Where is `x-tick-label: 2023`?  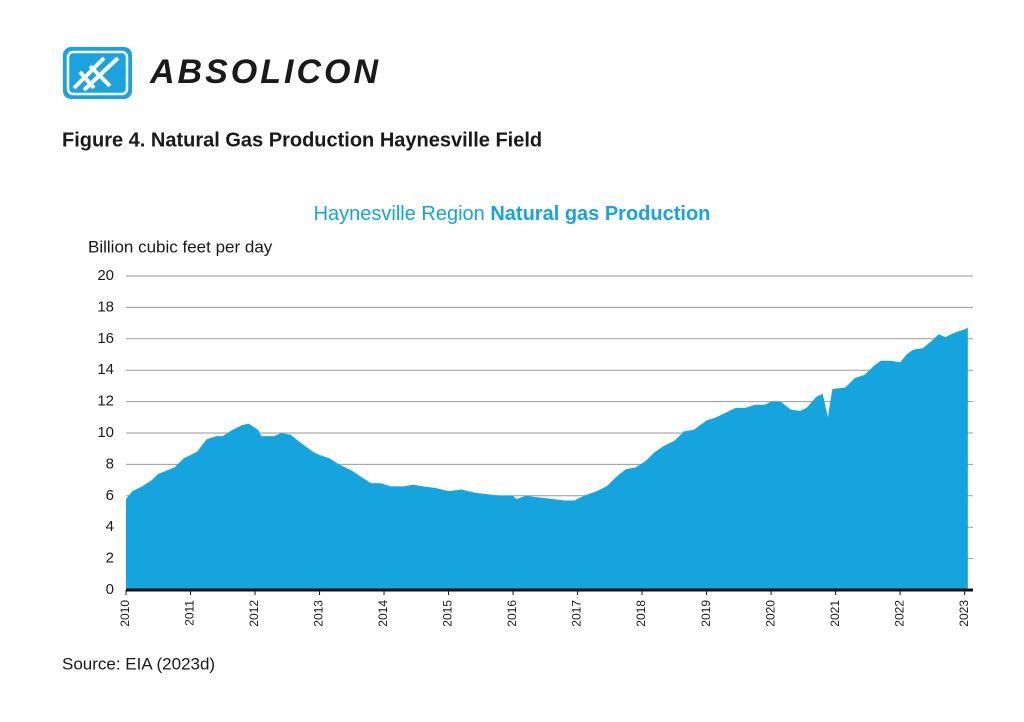 x-tick-label: 2023 is located at coordinates (964, 613).